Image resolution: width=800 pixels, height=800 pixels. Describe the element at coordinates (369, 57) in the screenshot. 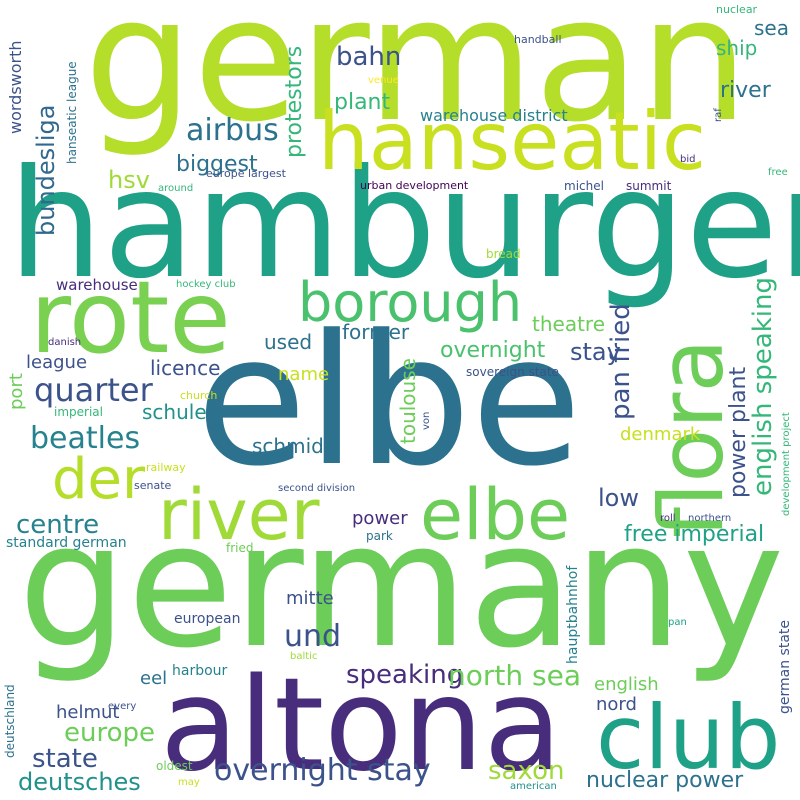

I see `word-bahn: bahn` at that location.